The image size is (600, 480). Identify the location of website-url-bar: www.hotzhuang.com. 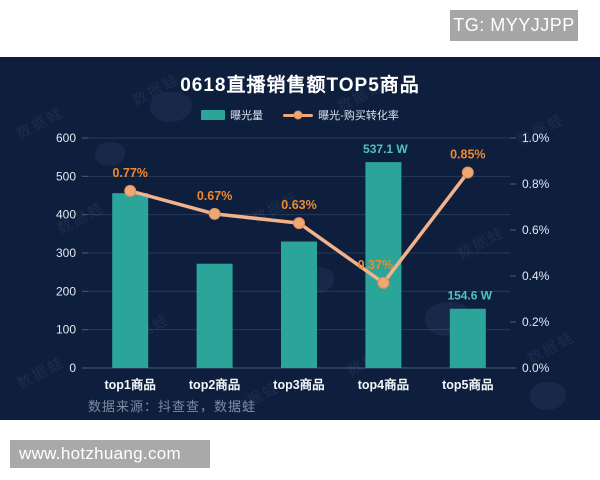
(110, 454).